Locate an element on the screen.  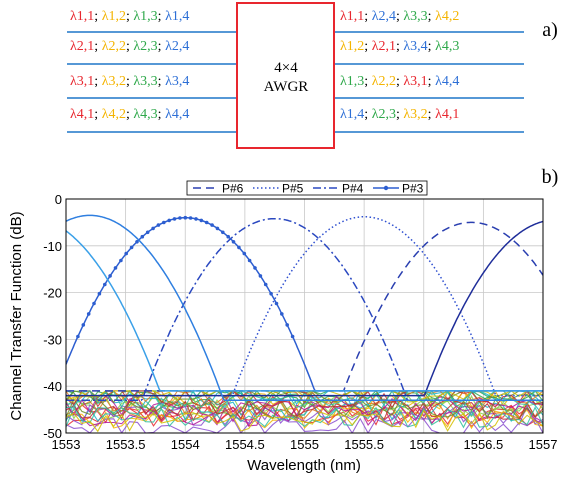
wavelength-label: λ3,1 is located at coordinates (415, 81).